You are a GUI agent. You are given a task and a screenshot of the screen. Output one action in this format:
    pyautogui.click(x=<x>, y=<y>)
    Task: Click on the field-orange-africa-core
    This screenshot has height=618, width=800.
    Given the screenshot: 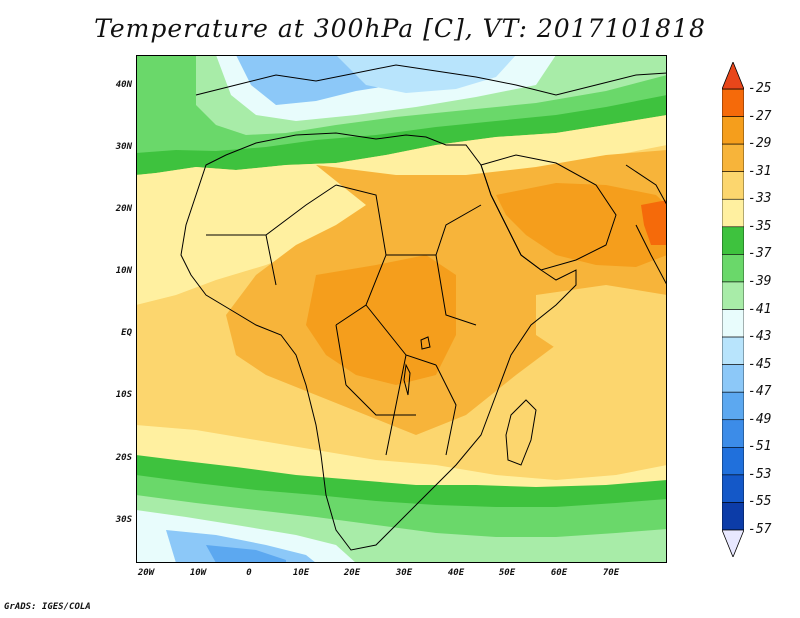 What is the action you would take?
    pyautogui.click(x=381, y=320)
    